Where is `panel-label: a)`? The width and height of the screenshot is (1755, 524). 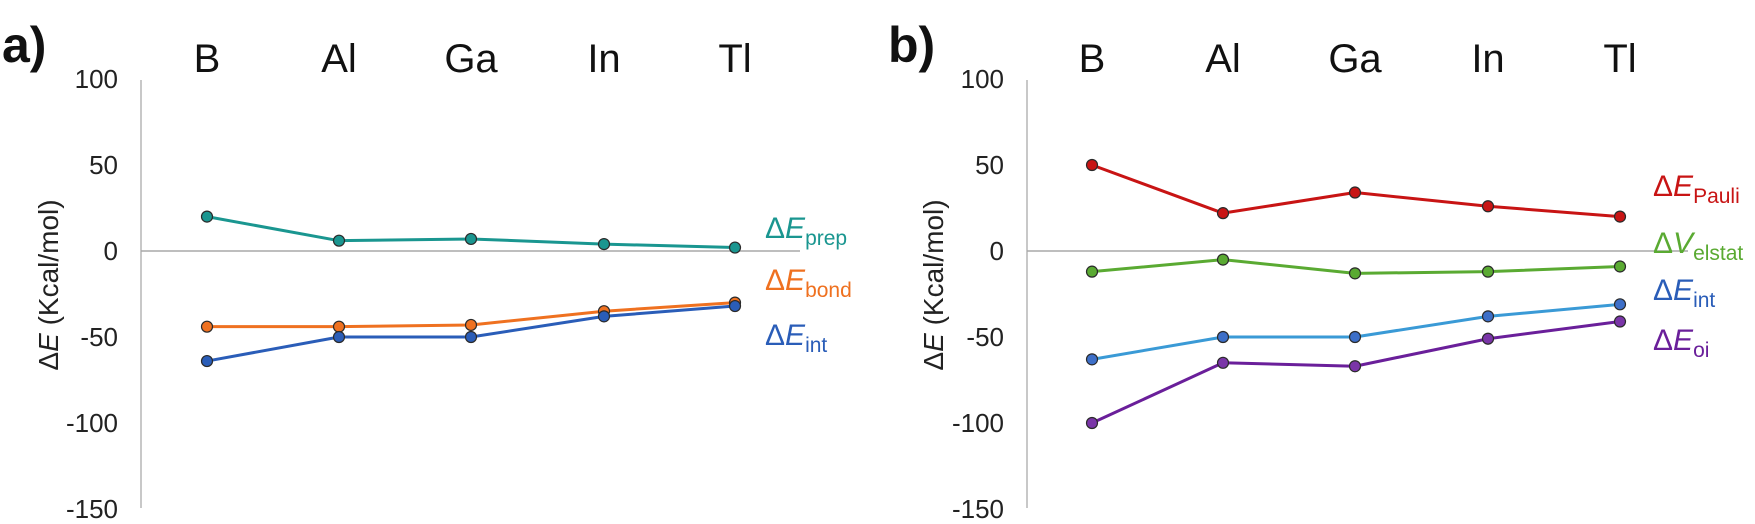 panel-label: a) is located at coordinates (24, 45).